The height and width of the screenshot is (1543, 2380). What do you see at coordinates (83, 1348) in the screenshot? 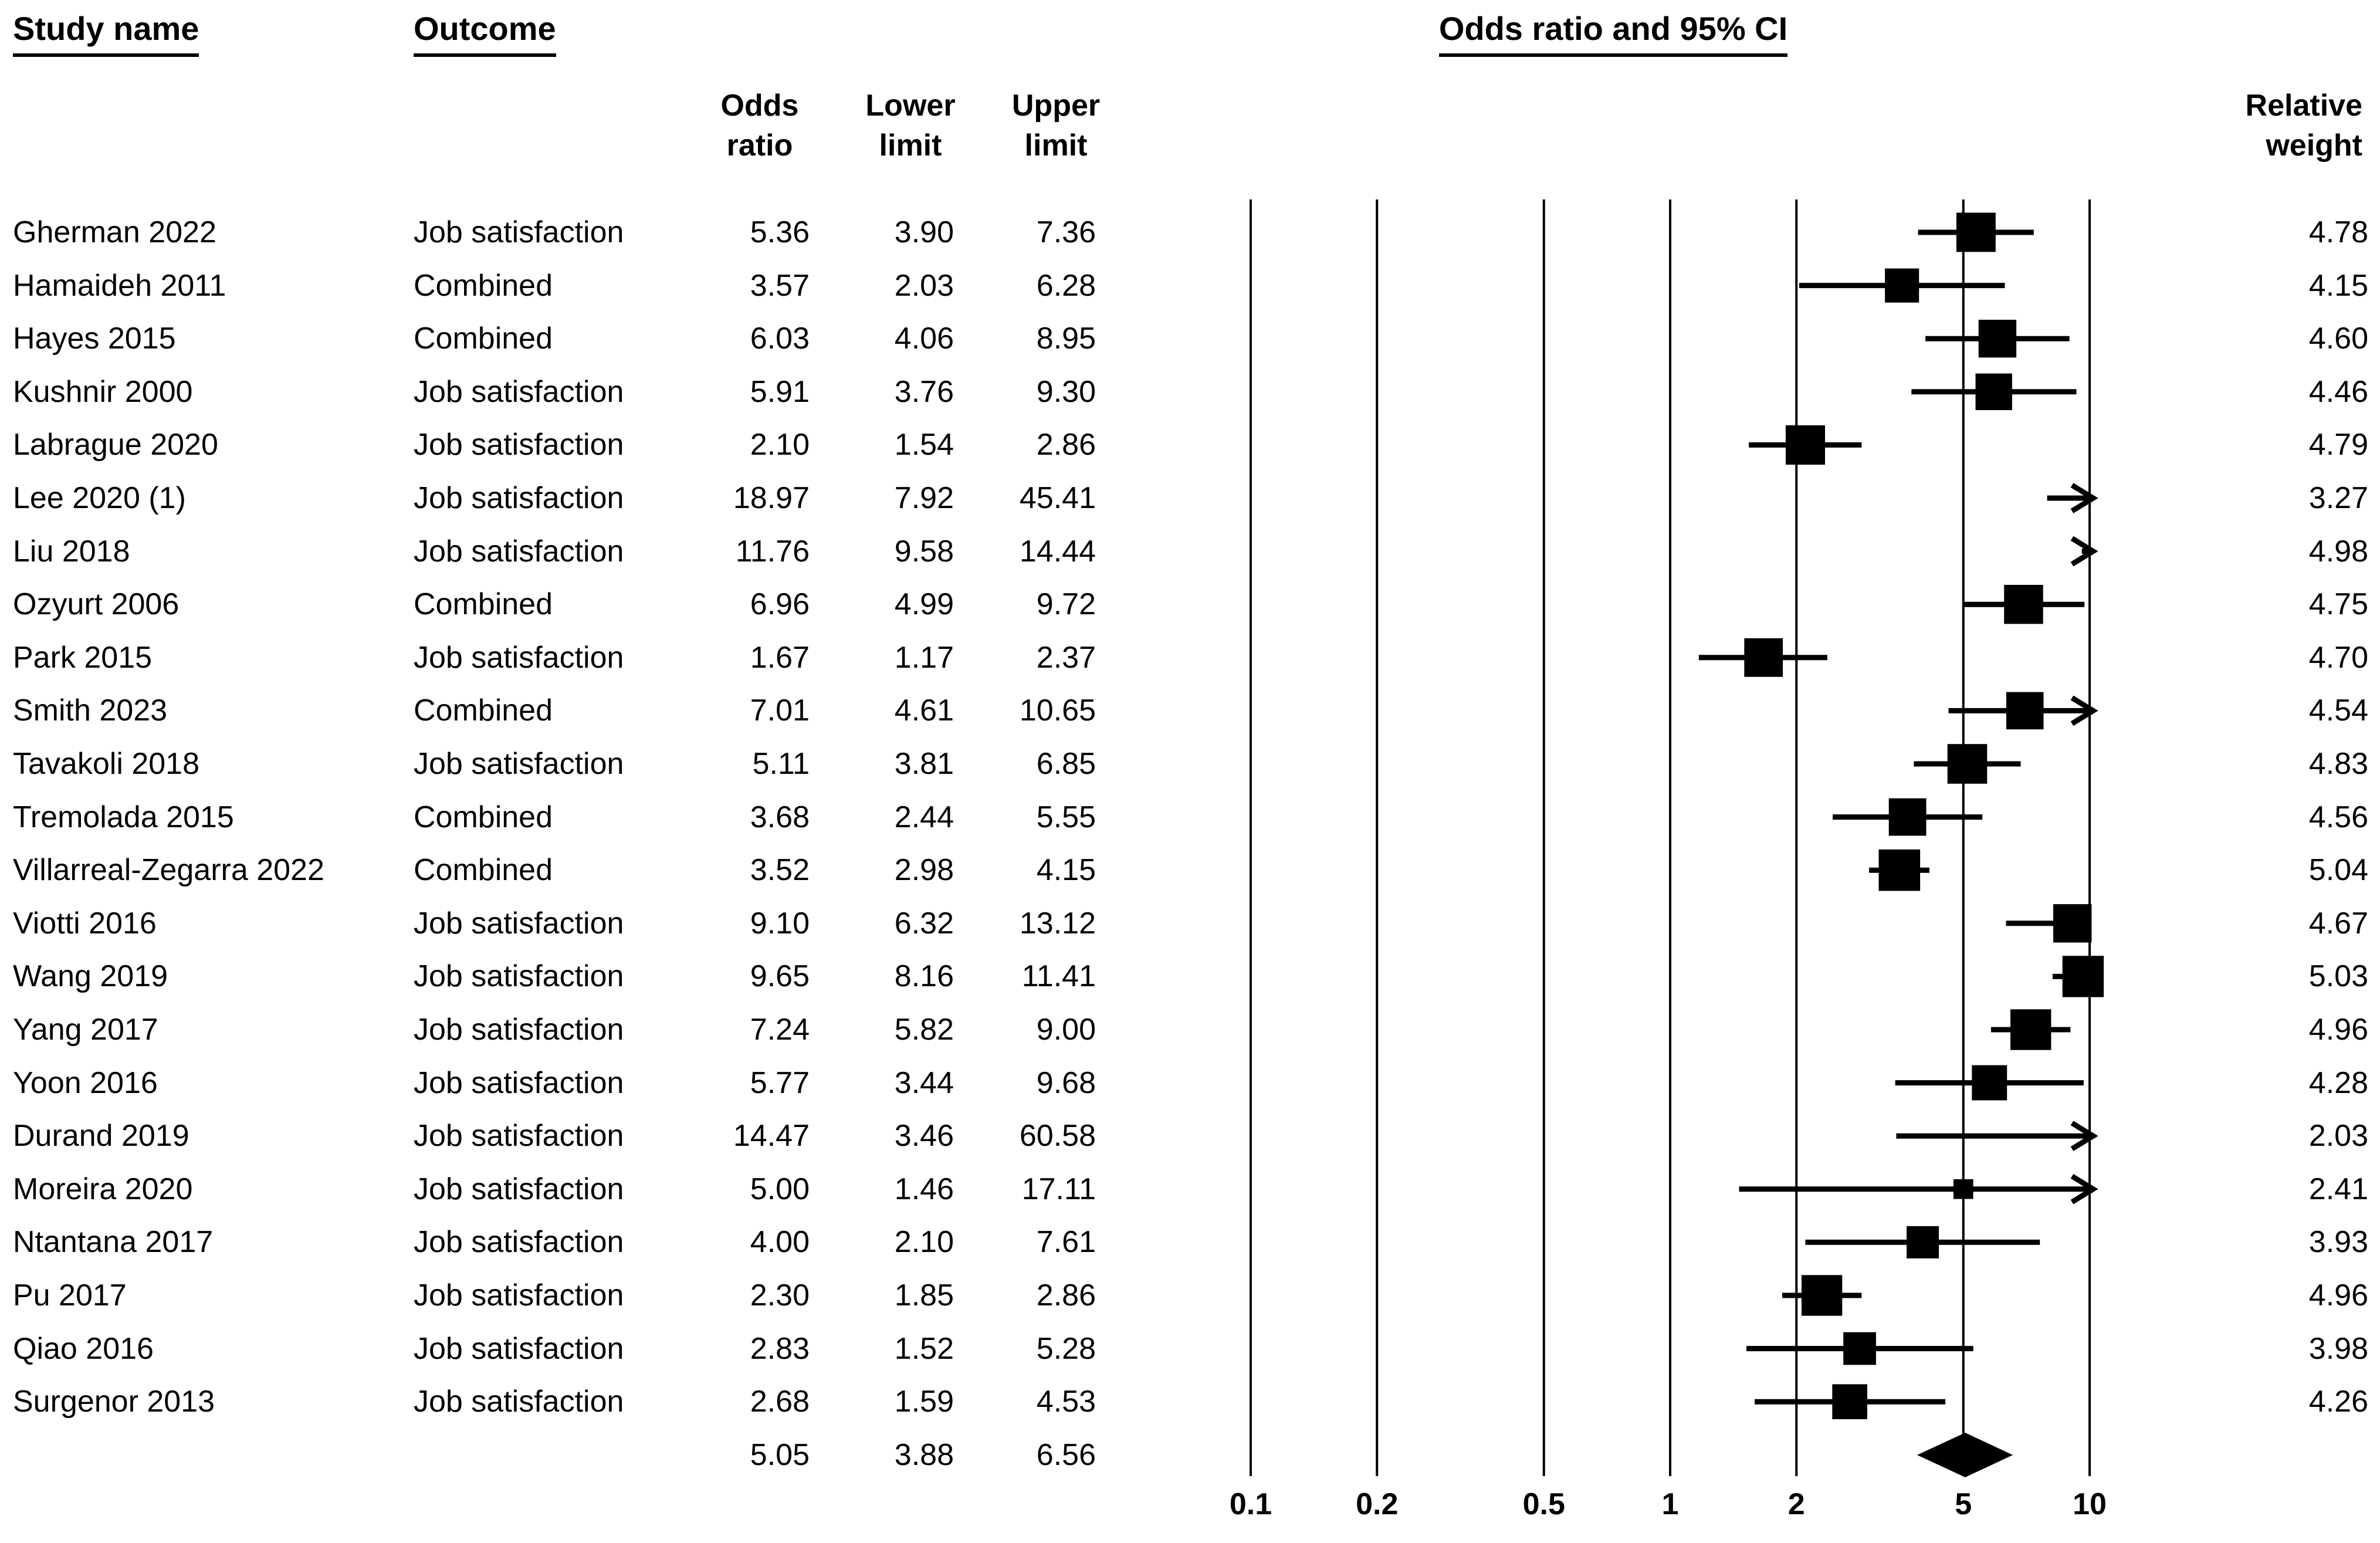
I see `study-name: Qiao 2016` at bounding box center [83, 1348].